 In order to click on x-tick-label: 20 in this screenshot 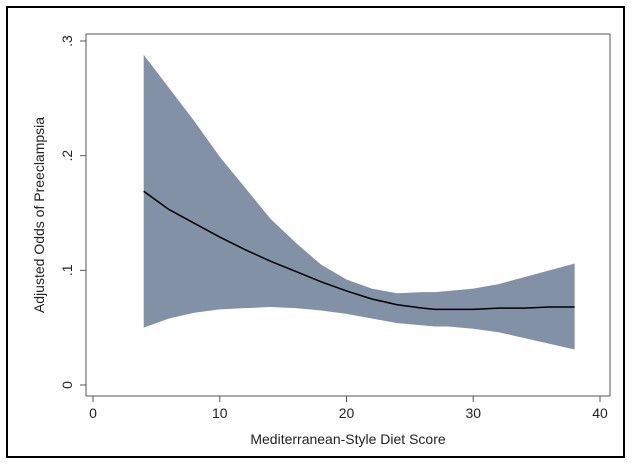, I will do `click(347, 413)`.